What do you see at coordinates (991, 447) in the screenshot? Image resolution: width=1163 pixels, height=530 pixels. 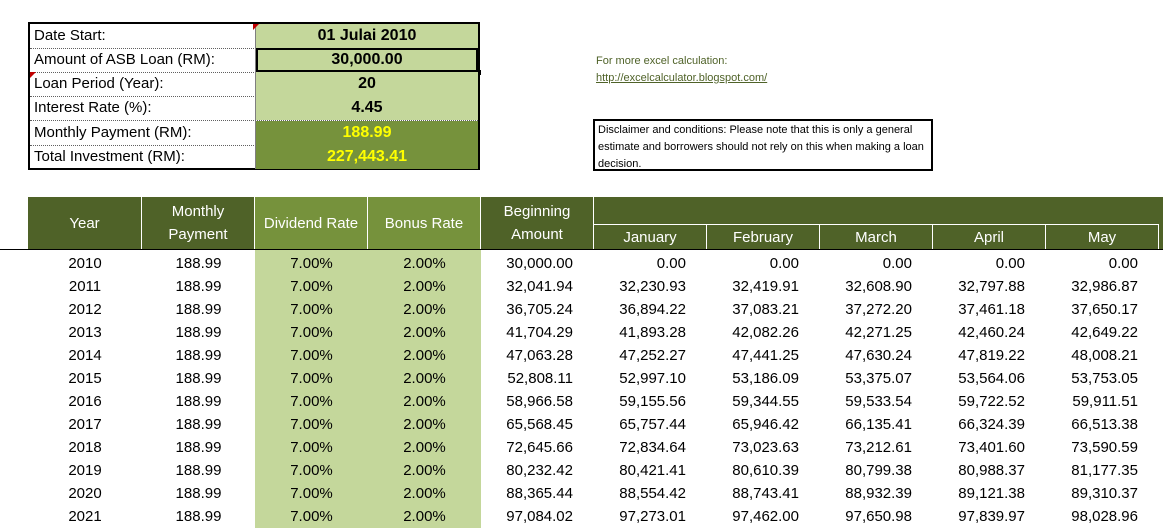 I see `april-cell: 73,401.60` at bounding box center [991, 447].